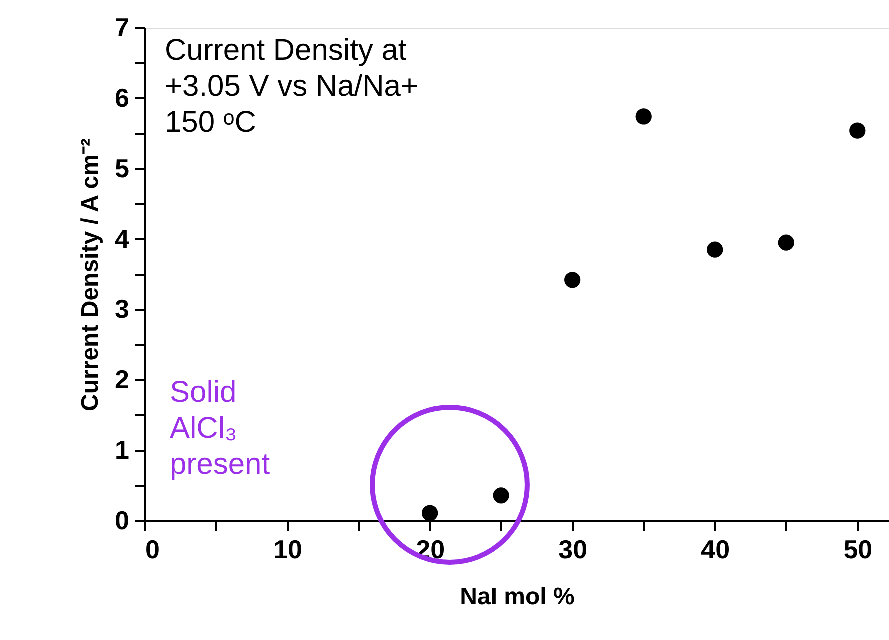  Describe the element at coordinates (122, 27) in the screenshot. I see `y-tick-label: 7` at that location.